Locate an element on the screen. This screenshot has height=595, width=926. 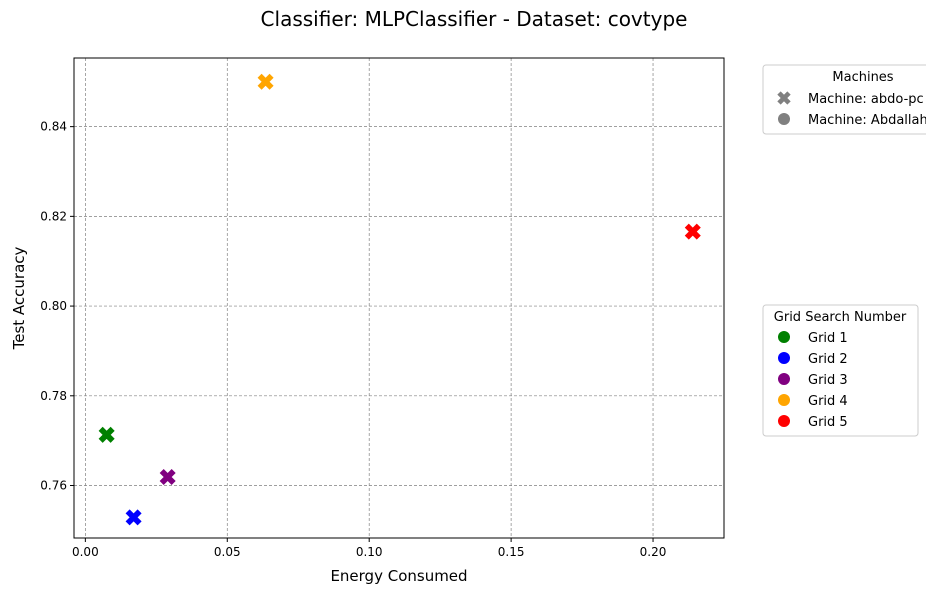
legend-marker-x is located at coordinates (784, 98).